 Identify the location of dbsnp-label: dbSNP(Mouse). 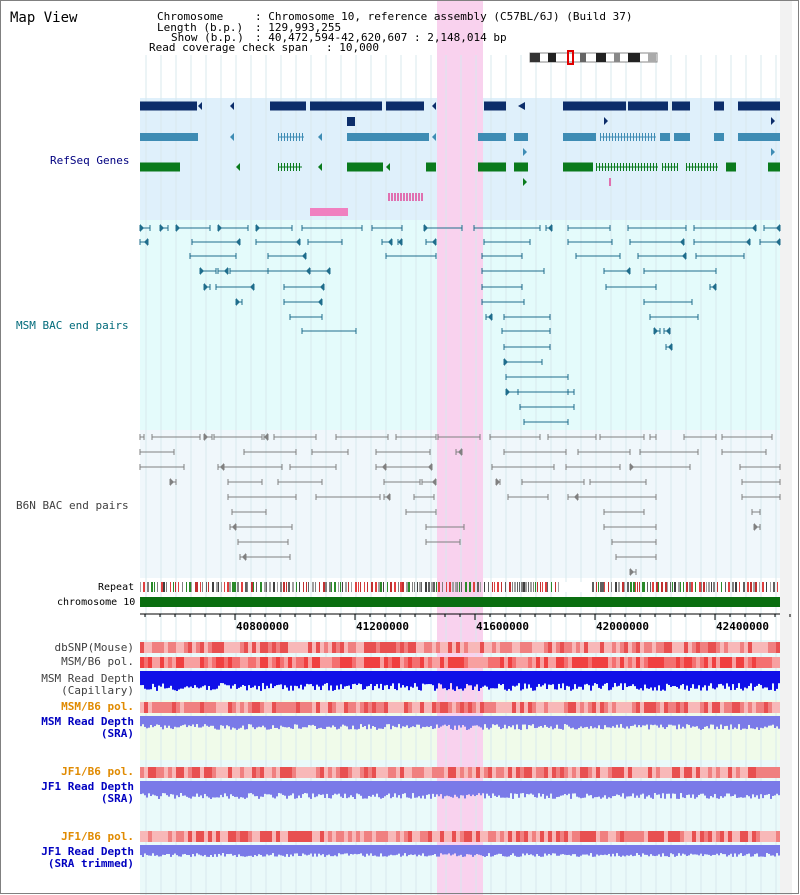
(94, 647).